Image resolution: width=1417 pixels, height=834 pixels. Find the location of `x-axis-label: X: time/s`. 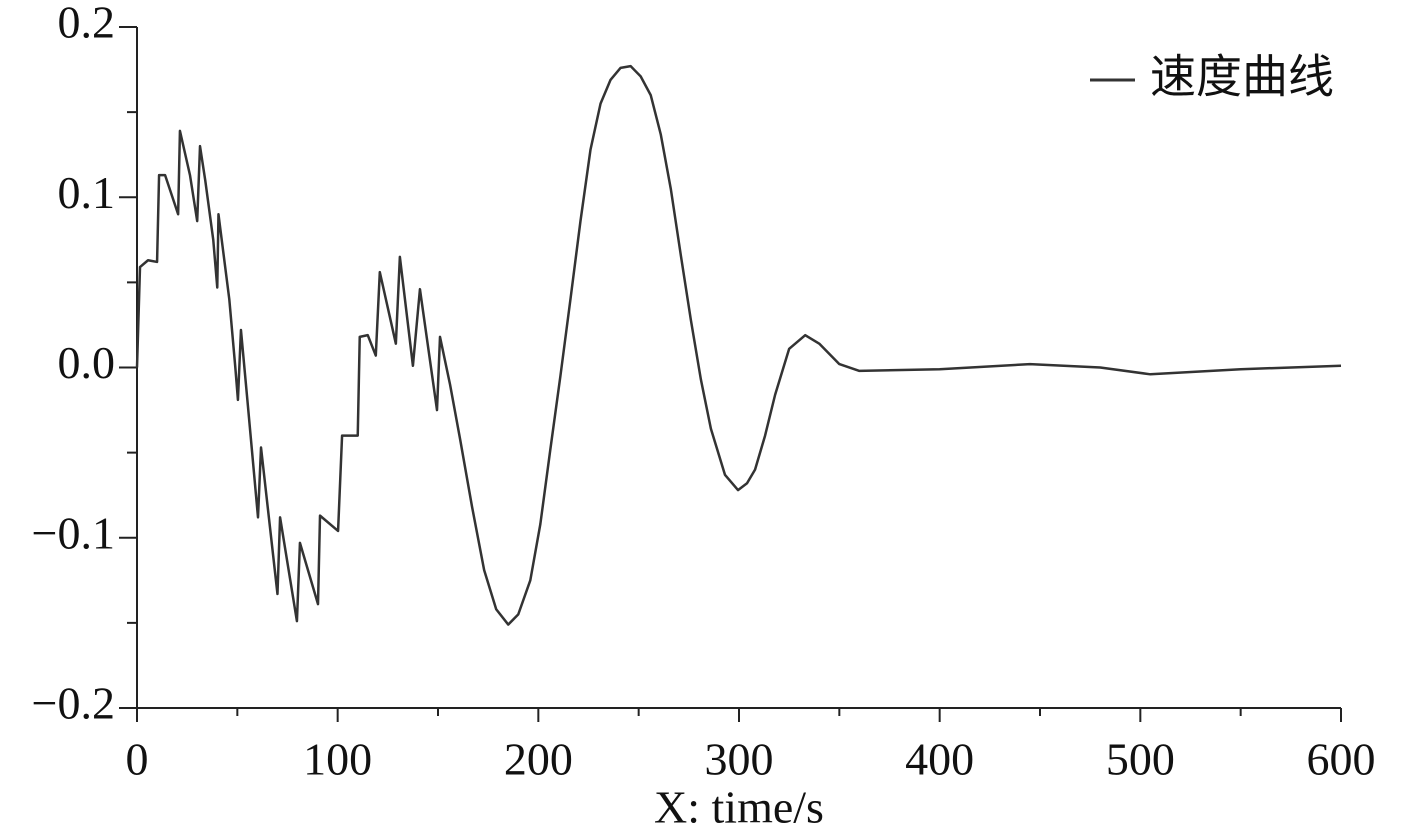

x-axis-label: X: time/s is located at coordinates (739, 807).